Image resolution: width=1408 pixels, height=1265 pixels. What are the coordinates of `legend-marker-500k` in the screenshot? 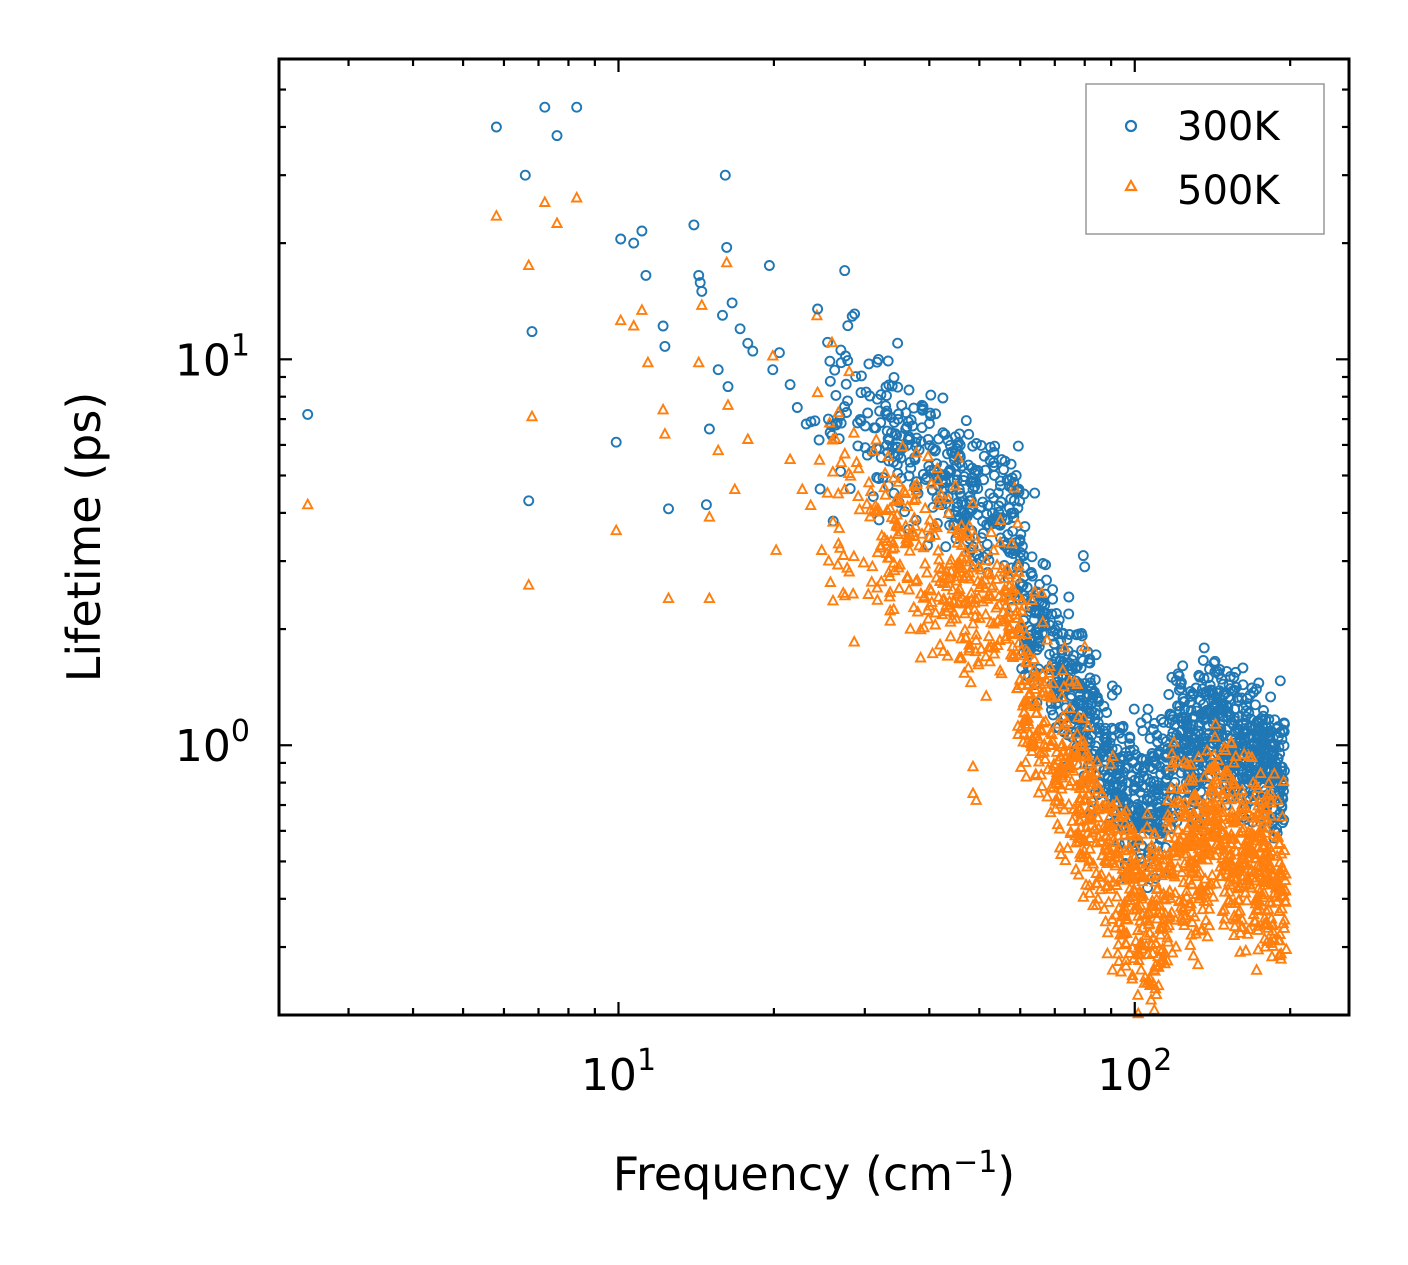 It's located at (1131, 185).